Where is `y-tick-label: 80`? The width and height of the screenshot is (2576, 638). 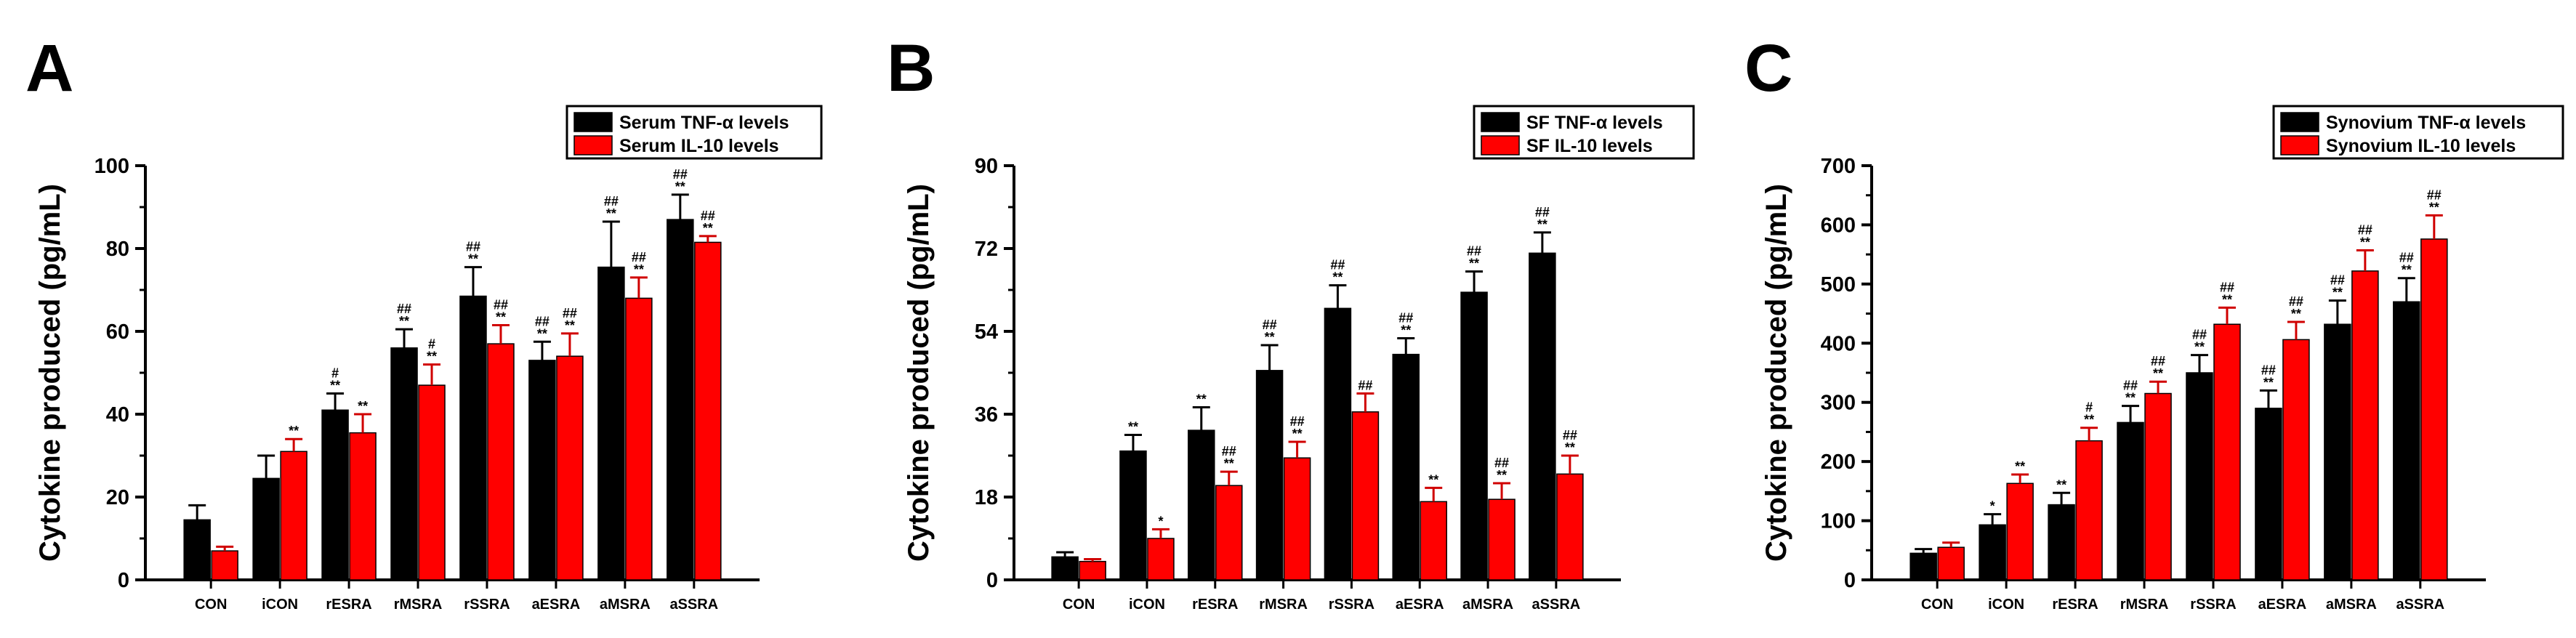
y-tick-label: 80 is located at coordinates (117, 249).